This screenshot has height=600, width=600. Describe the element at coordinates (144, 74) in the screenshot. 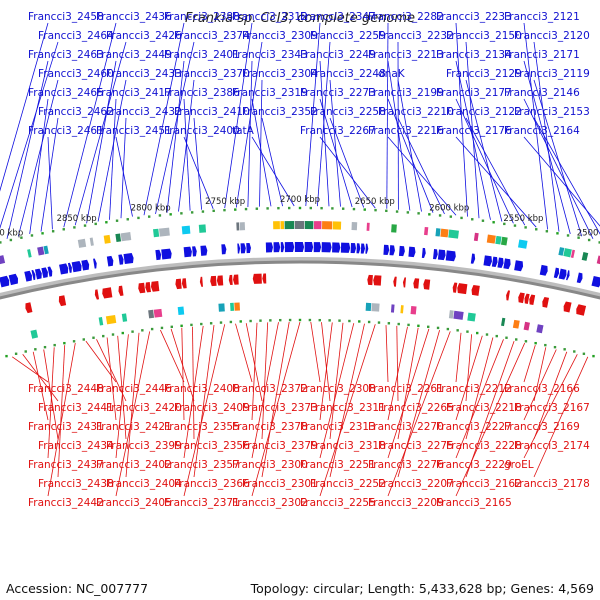

I see `forward-gene-label: Francci3_2433` at that location.